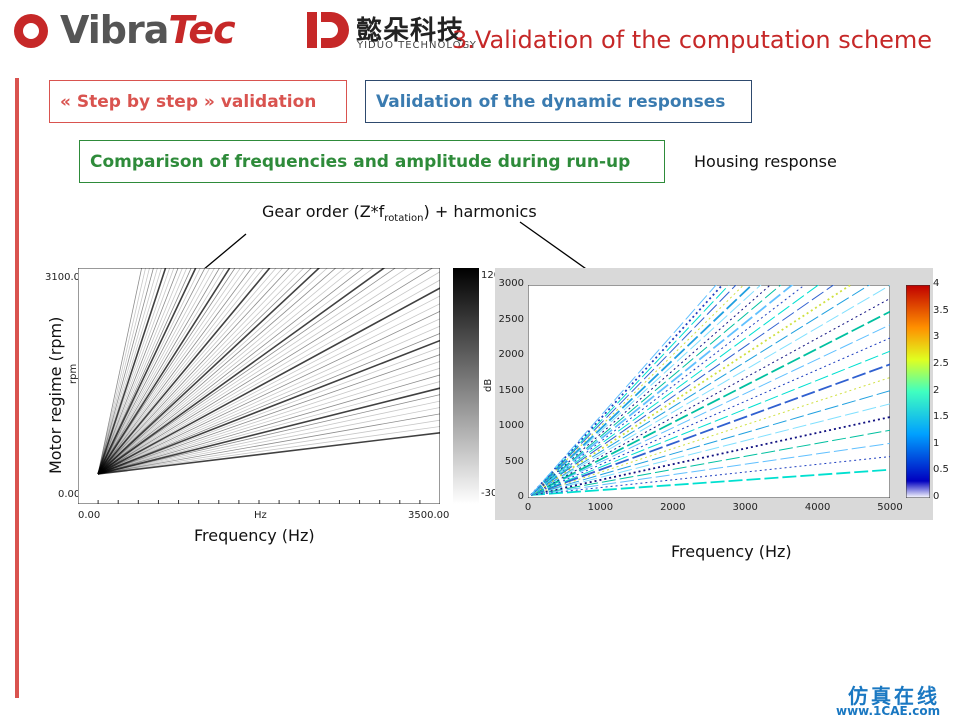 The width and height of the screenshot is (960, 720). Describe the element at coordinates (89, 515) in the screenshot. I see `left-xtick-left: 0.00` at that location.